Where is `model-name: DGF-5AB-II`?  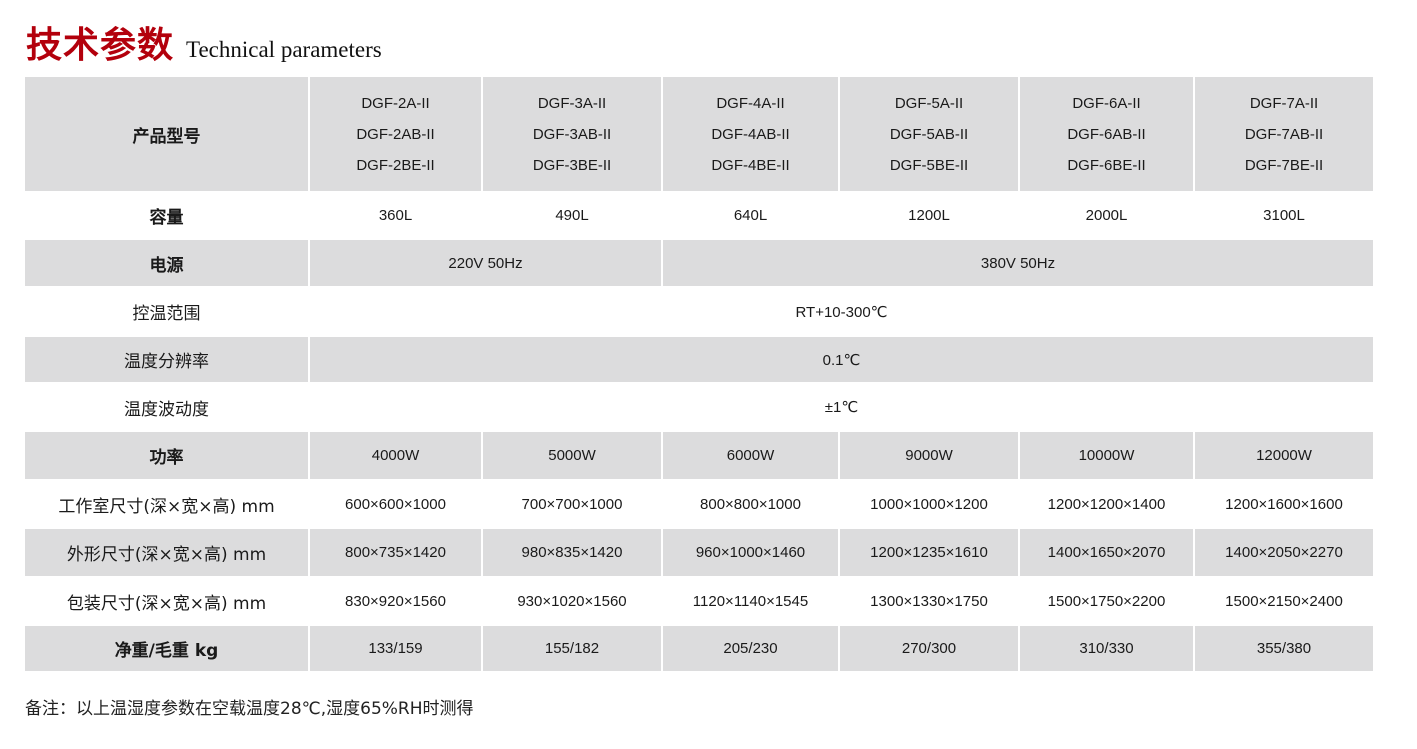
model-name: DGF-5AB-II is located at coordinates (929, 134).